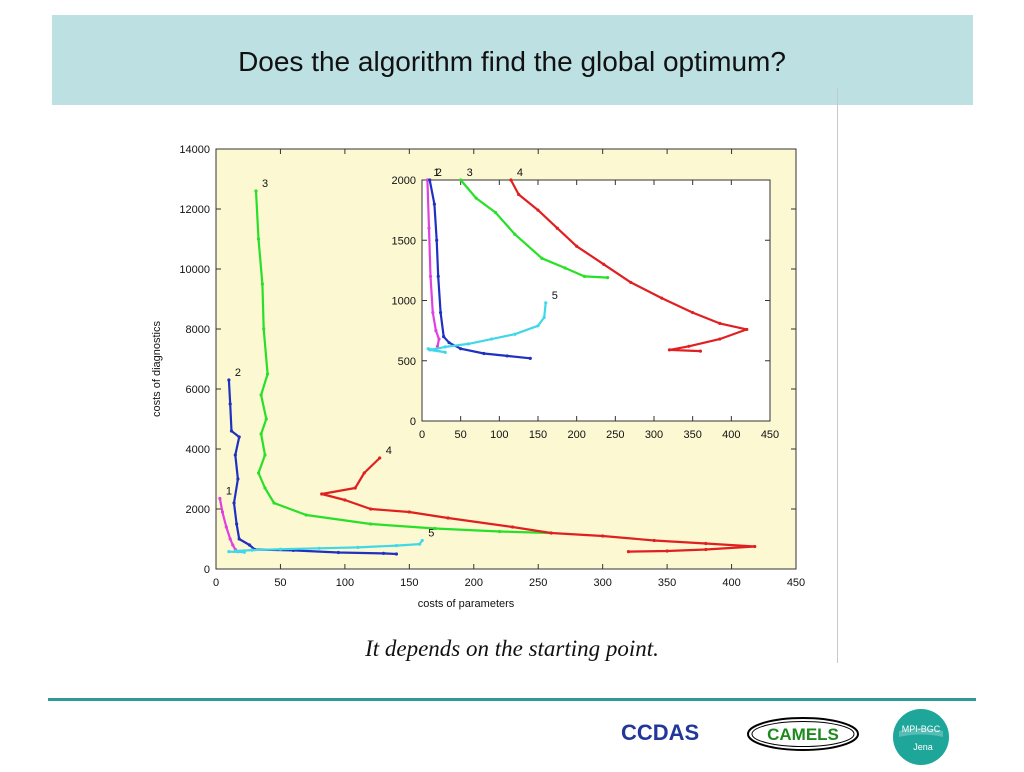  Describe the element at coordinates (667, 583) in the screenshot. I see `main-x-tick-label: 350` at that location.